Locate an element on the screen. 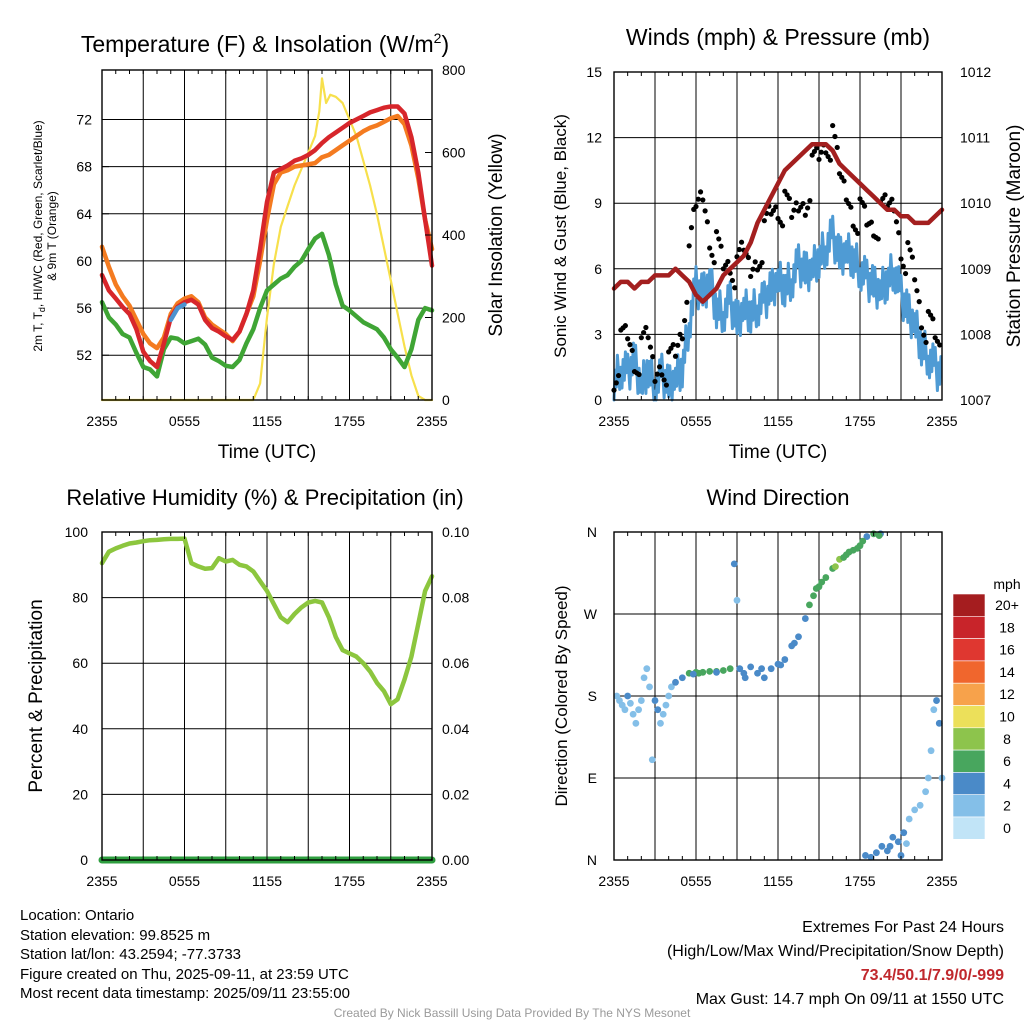 This screenshot has height=1024, width=1024. y-tick-label: E is located at coordinates (592, 778).